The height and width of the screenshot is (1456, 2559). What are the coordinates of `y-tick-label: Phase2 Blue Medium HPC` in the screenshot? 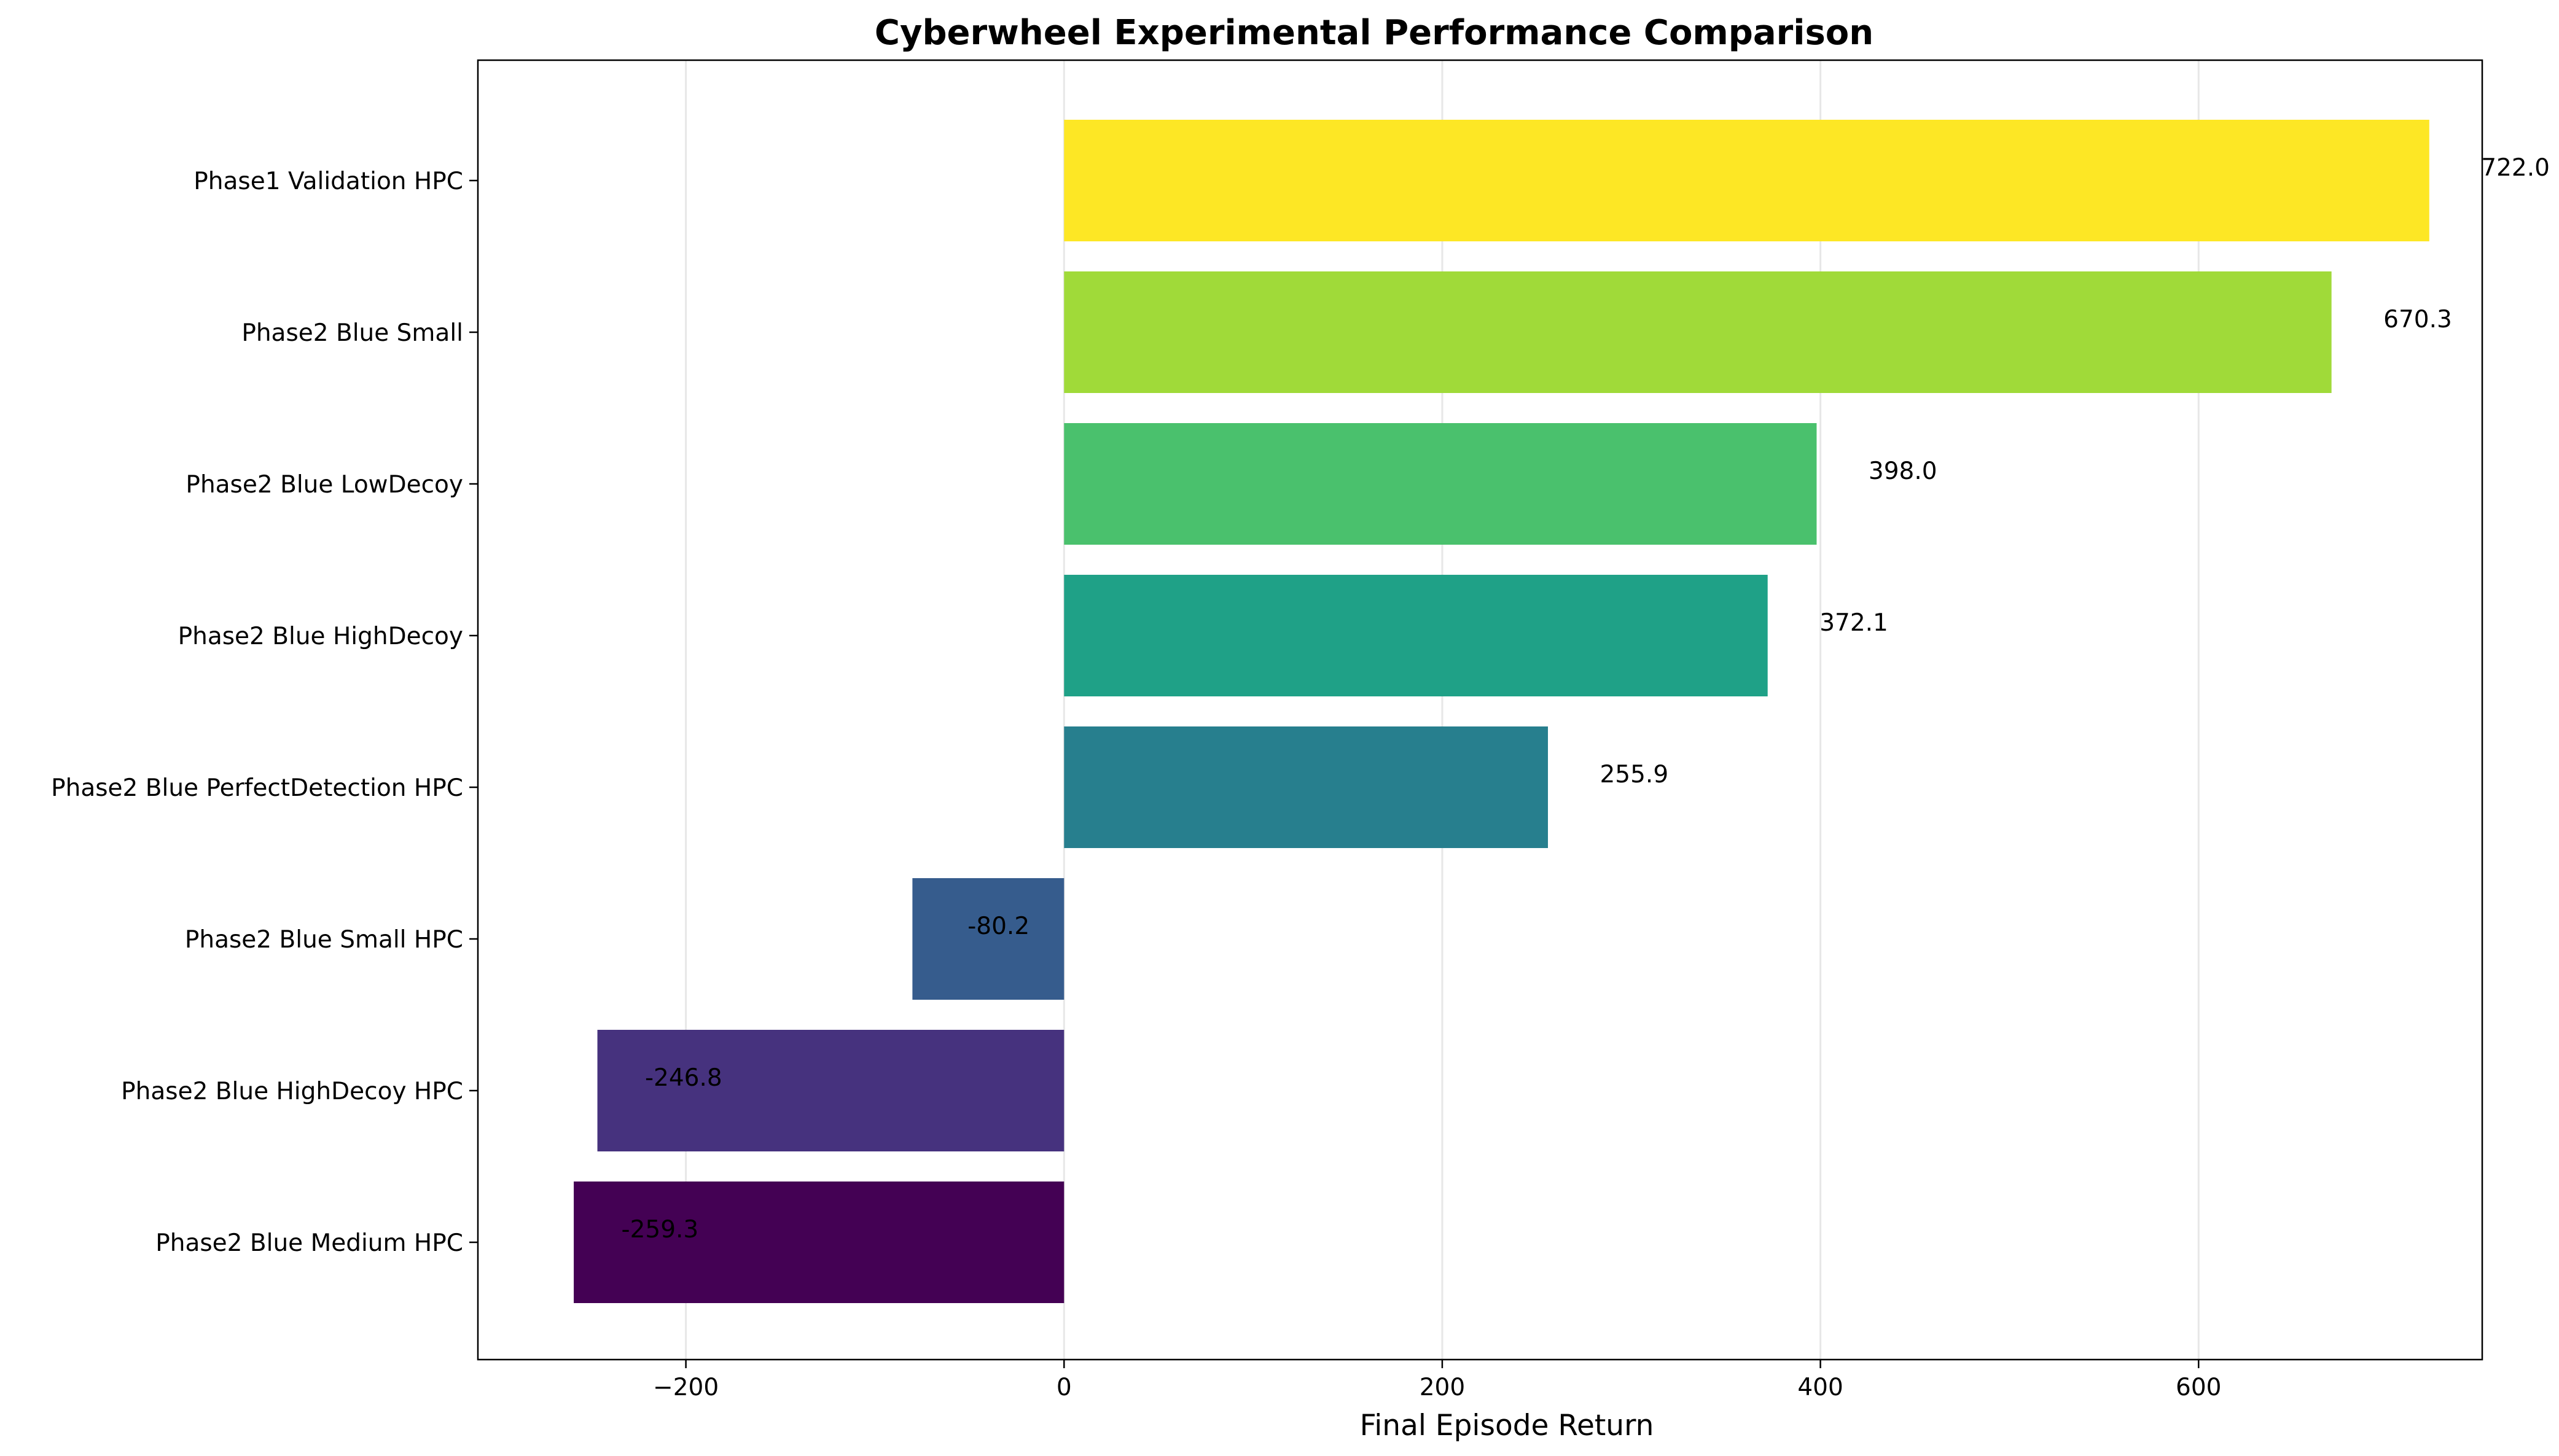 It's located at (309, 1243).